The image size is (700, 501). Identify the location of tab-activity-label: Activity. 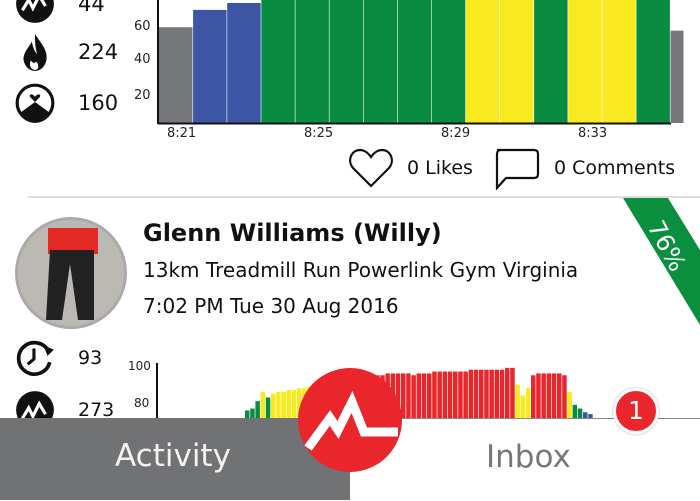
(173, 456).